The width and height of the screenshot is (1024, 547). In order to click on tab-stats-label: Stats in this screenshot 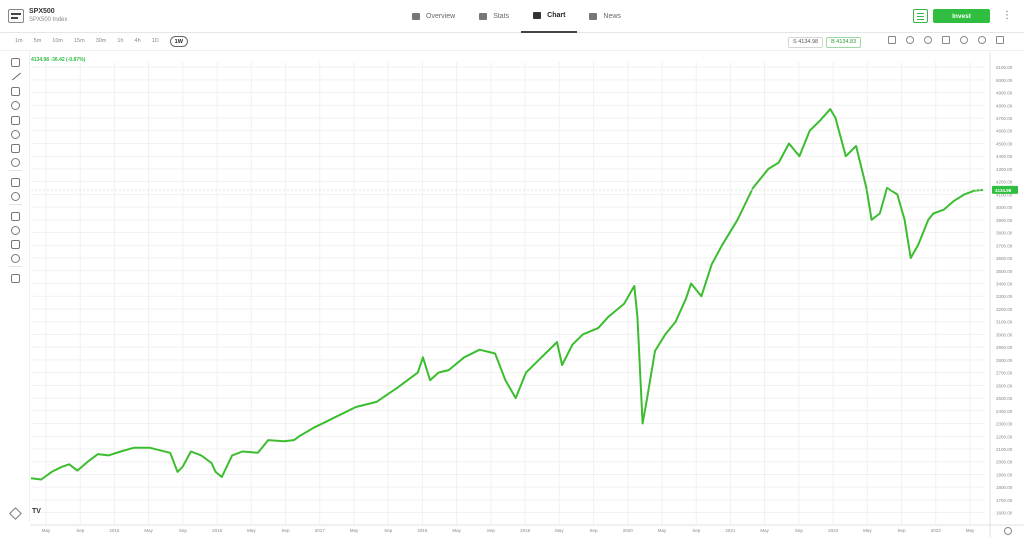, I will do `click(501, 16)`.